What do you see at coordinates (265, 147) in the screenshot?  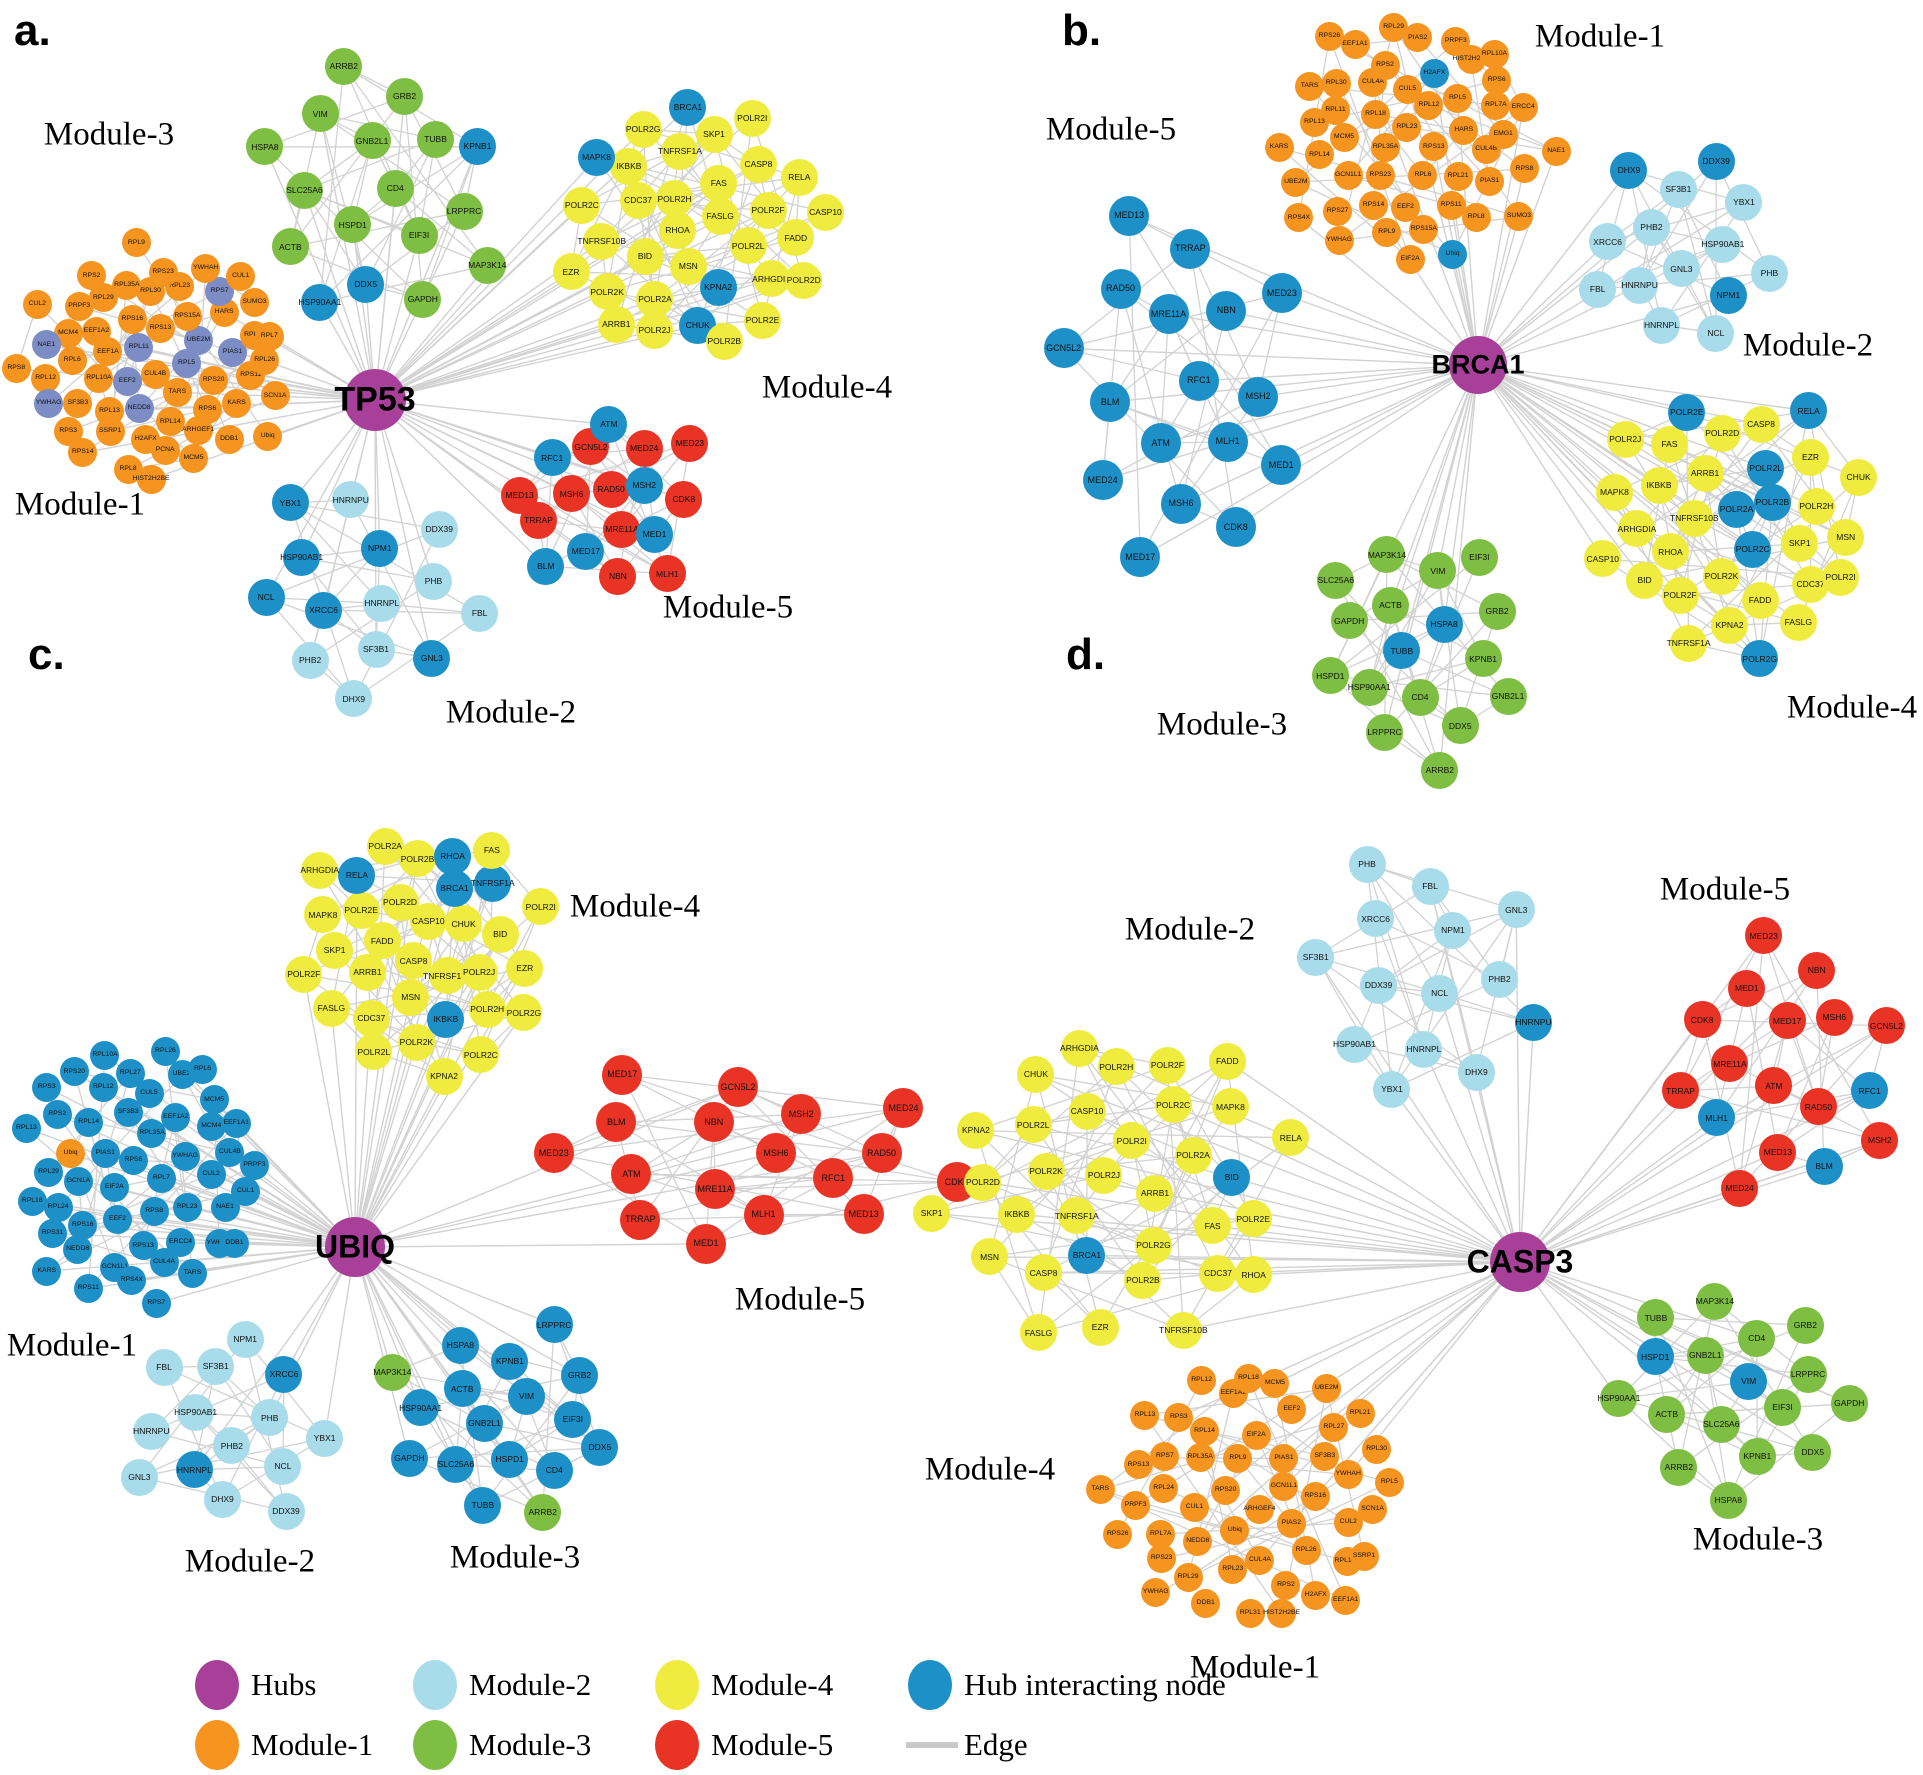 I see `node-hspa8: HSPA8` at bounding box center [265, 147].